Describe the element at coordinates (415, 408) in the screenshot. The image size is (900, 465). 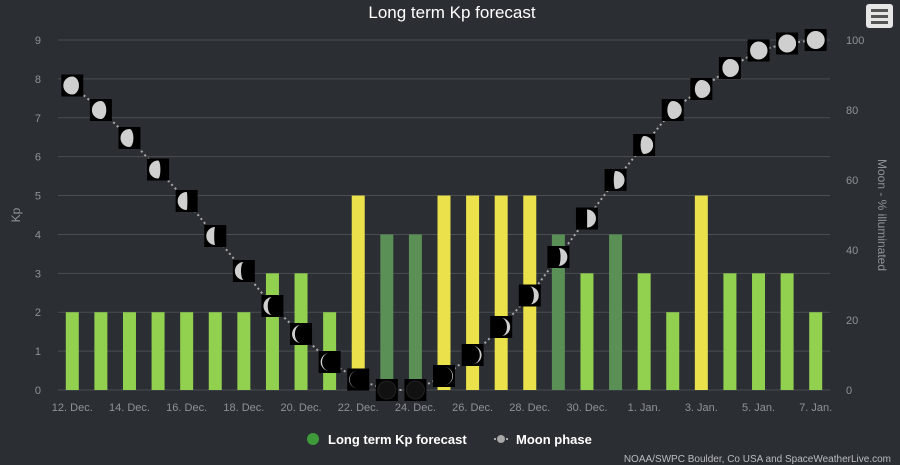
I see `x-tick-label: 24. Dec.` at that location.